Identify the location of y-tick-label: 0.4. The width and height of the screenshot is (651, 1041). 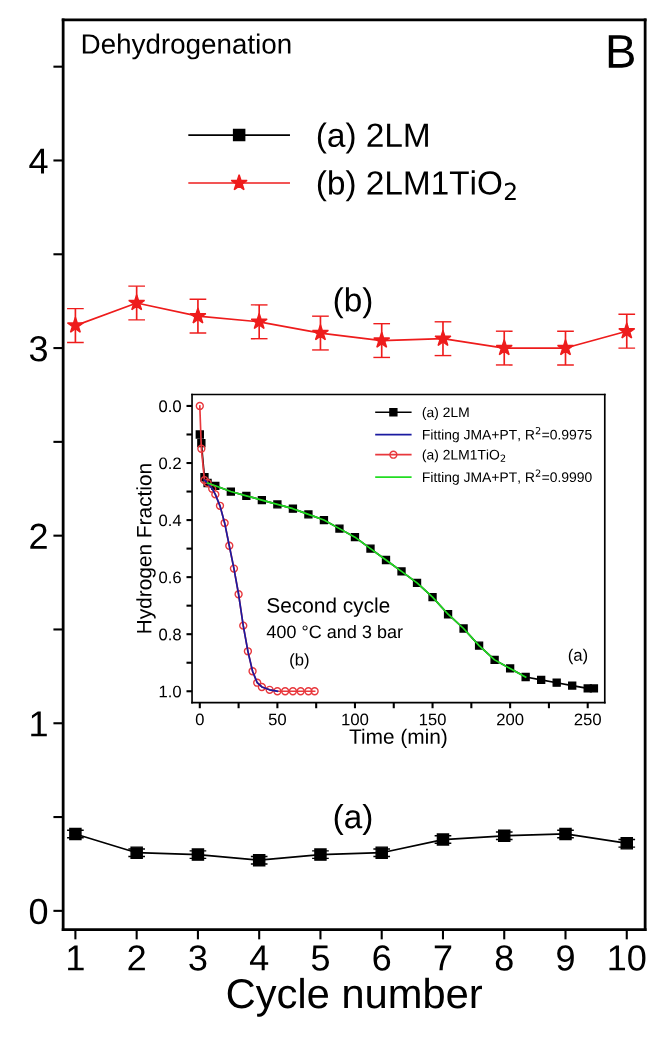
(170, 520).